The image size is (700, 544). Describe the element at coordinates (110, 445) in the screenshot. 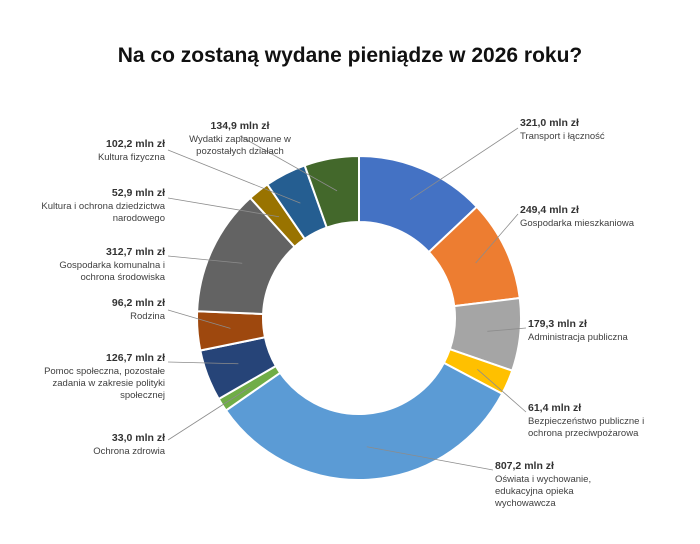

I see `slice-label-6: 33,0 mln zł Ochrona zdrowia` at that location.